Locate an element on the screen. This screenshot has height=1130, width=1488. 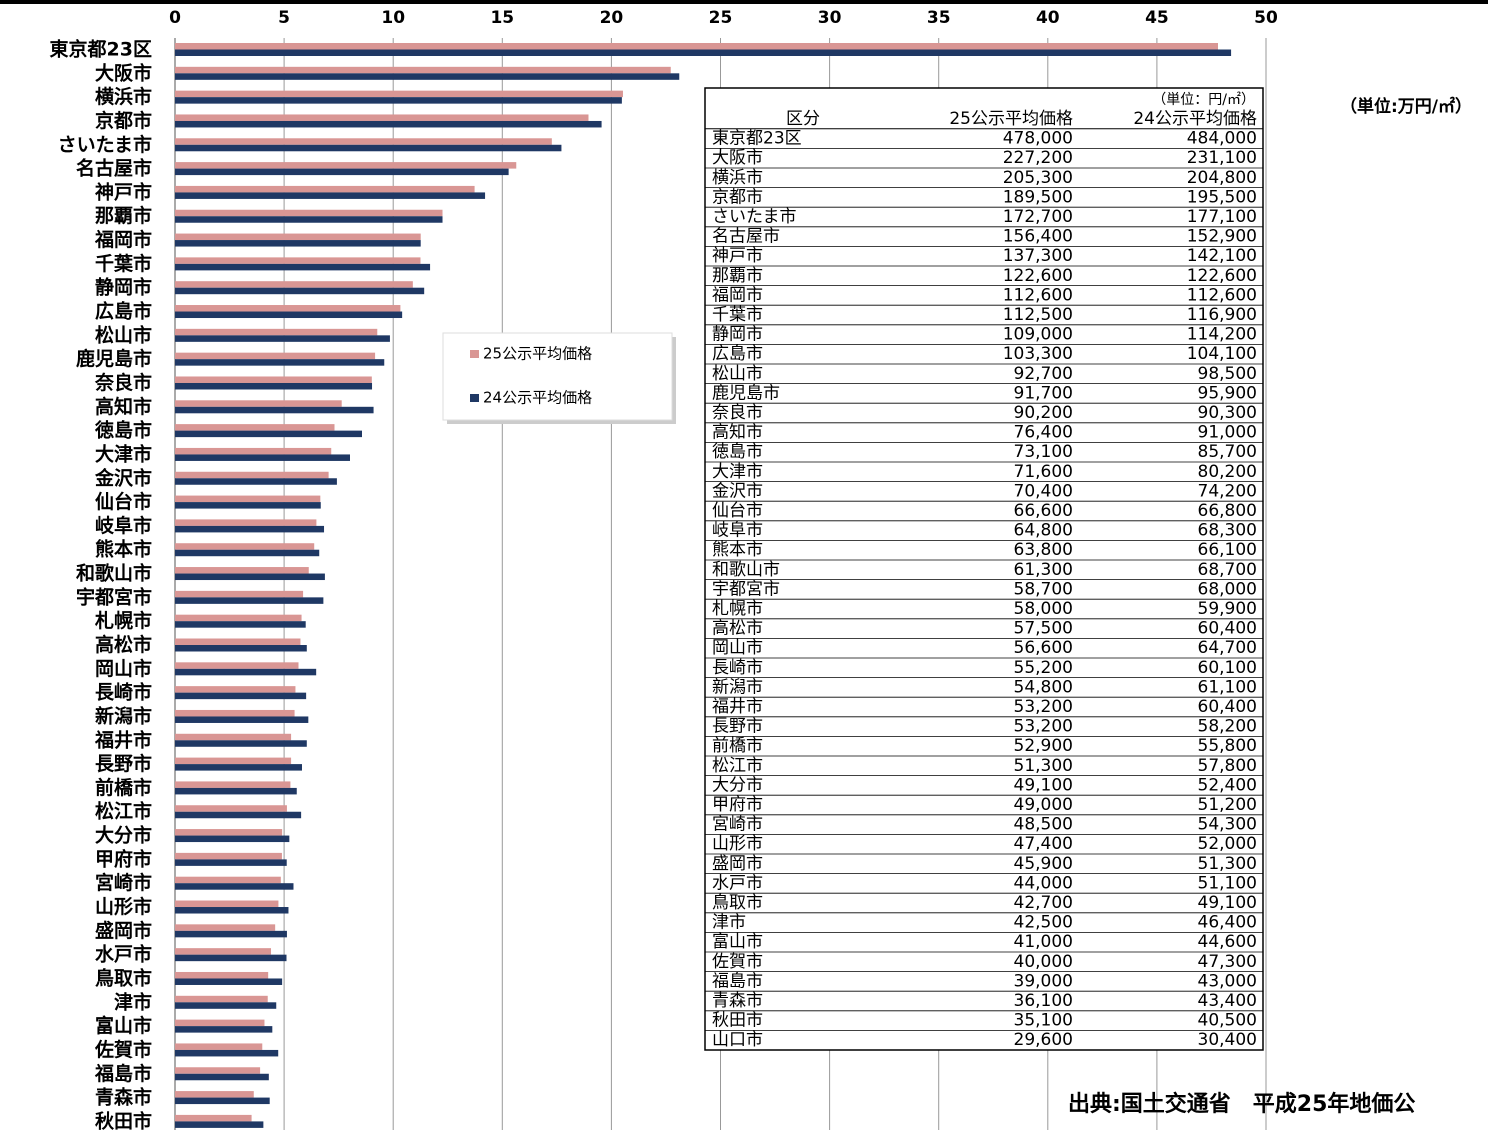
legend-box is located at coordinates (557, 376).